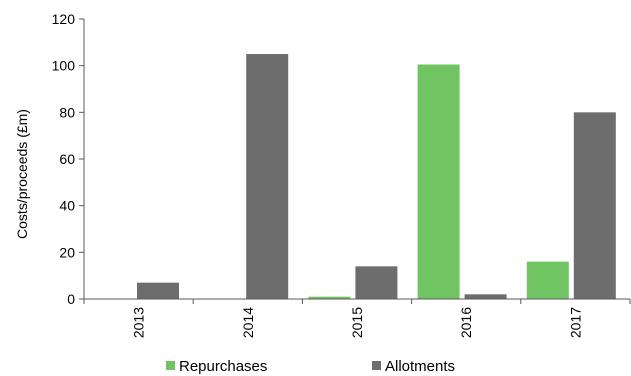 Image resolution: width=631 pixels, height=376 pixels. I want to click on x-tick-label-2015: 2015, so click(357, 322).